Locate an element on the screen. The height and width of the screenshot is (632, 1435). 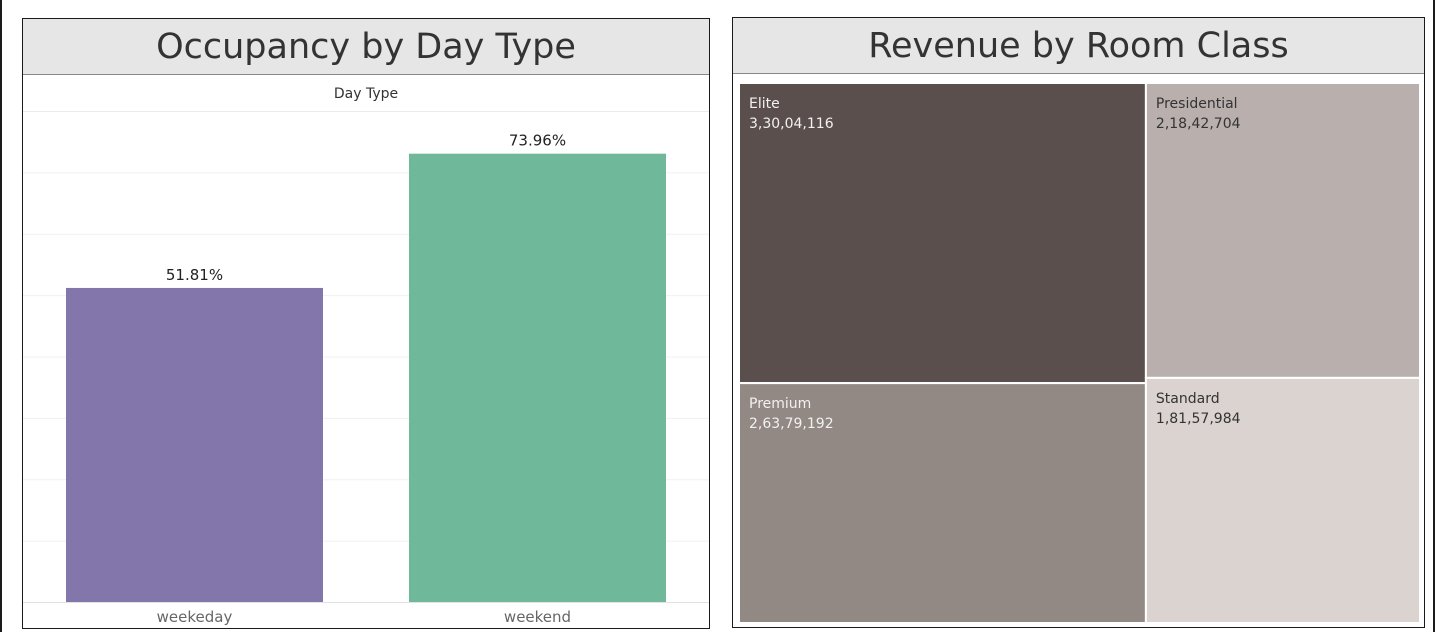
tile-category-label: Elite is located at coordinates (764, 104).